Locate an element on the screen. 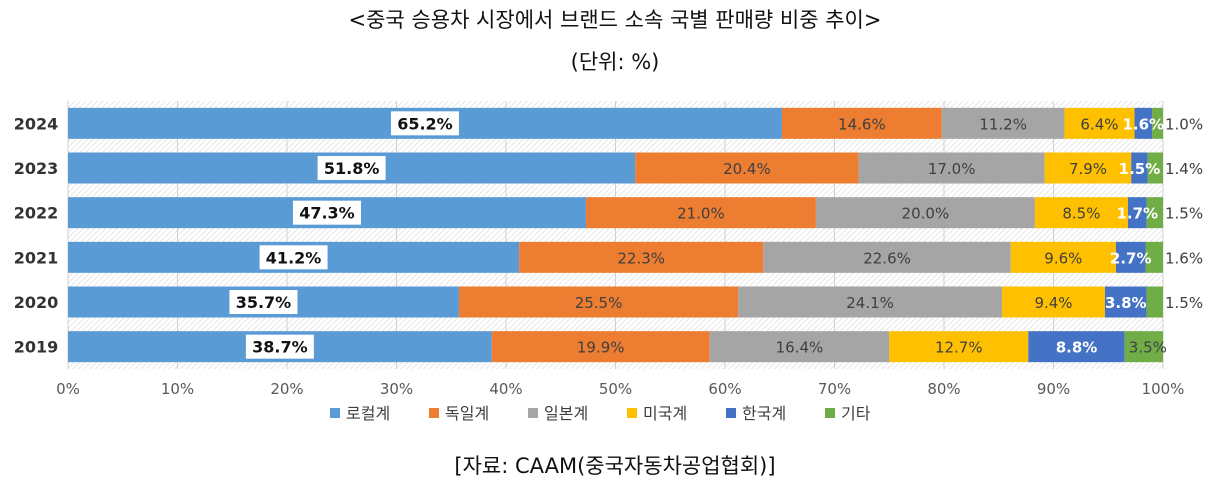 Image resolution: width=1230 pixels, height=498 pixels. data-label: 41.2% is located at coordinates (294, 257).